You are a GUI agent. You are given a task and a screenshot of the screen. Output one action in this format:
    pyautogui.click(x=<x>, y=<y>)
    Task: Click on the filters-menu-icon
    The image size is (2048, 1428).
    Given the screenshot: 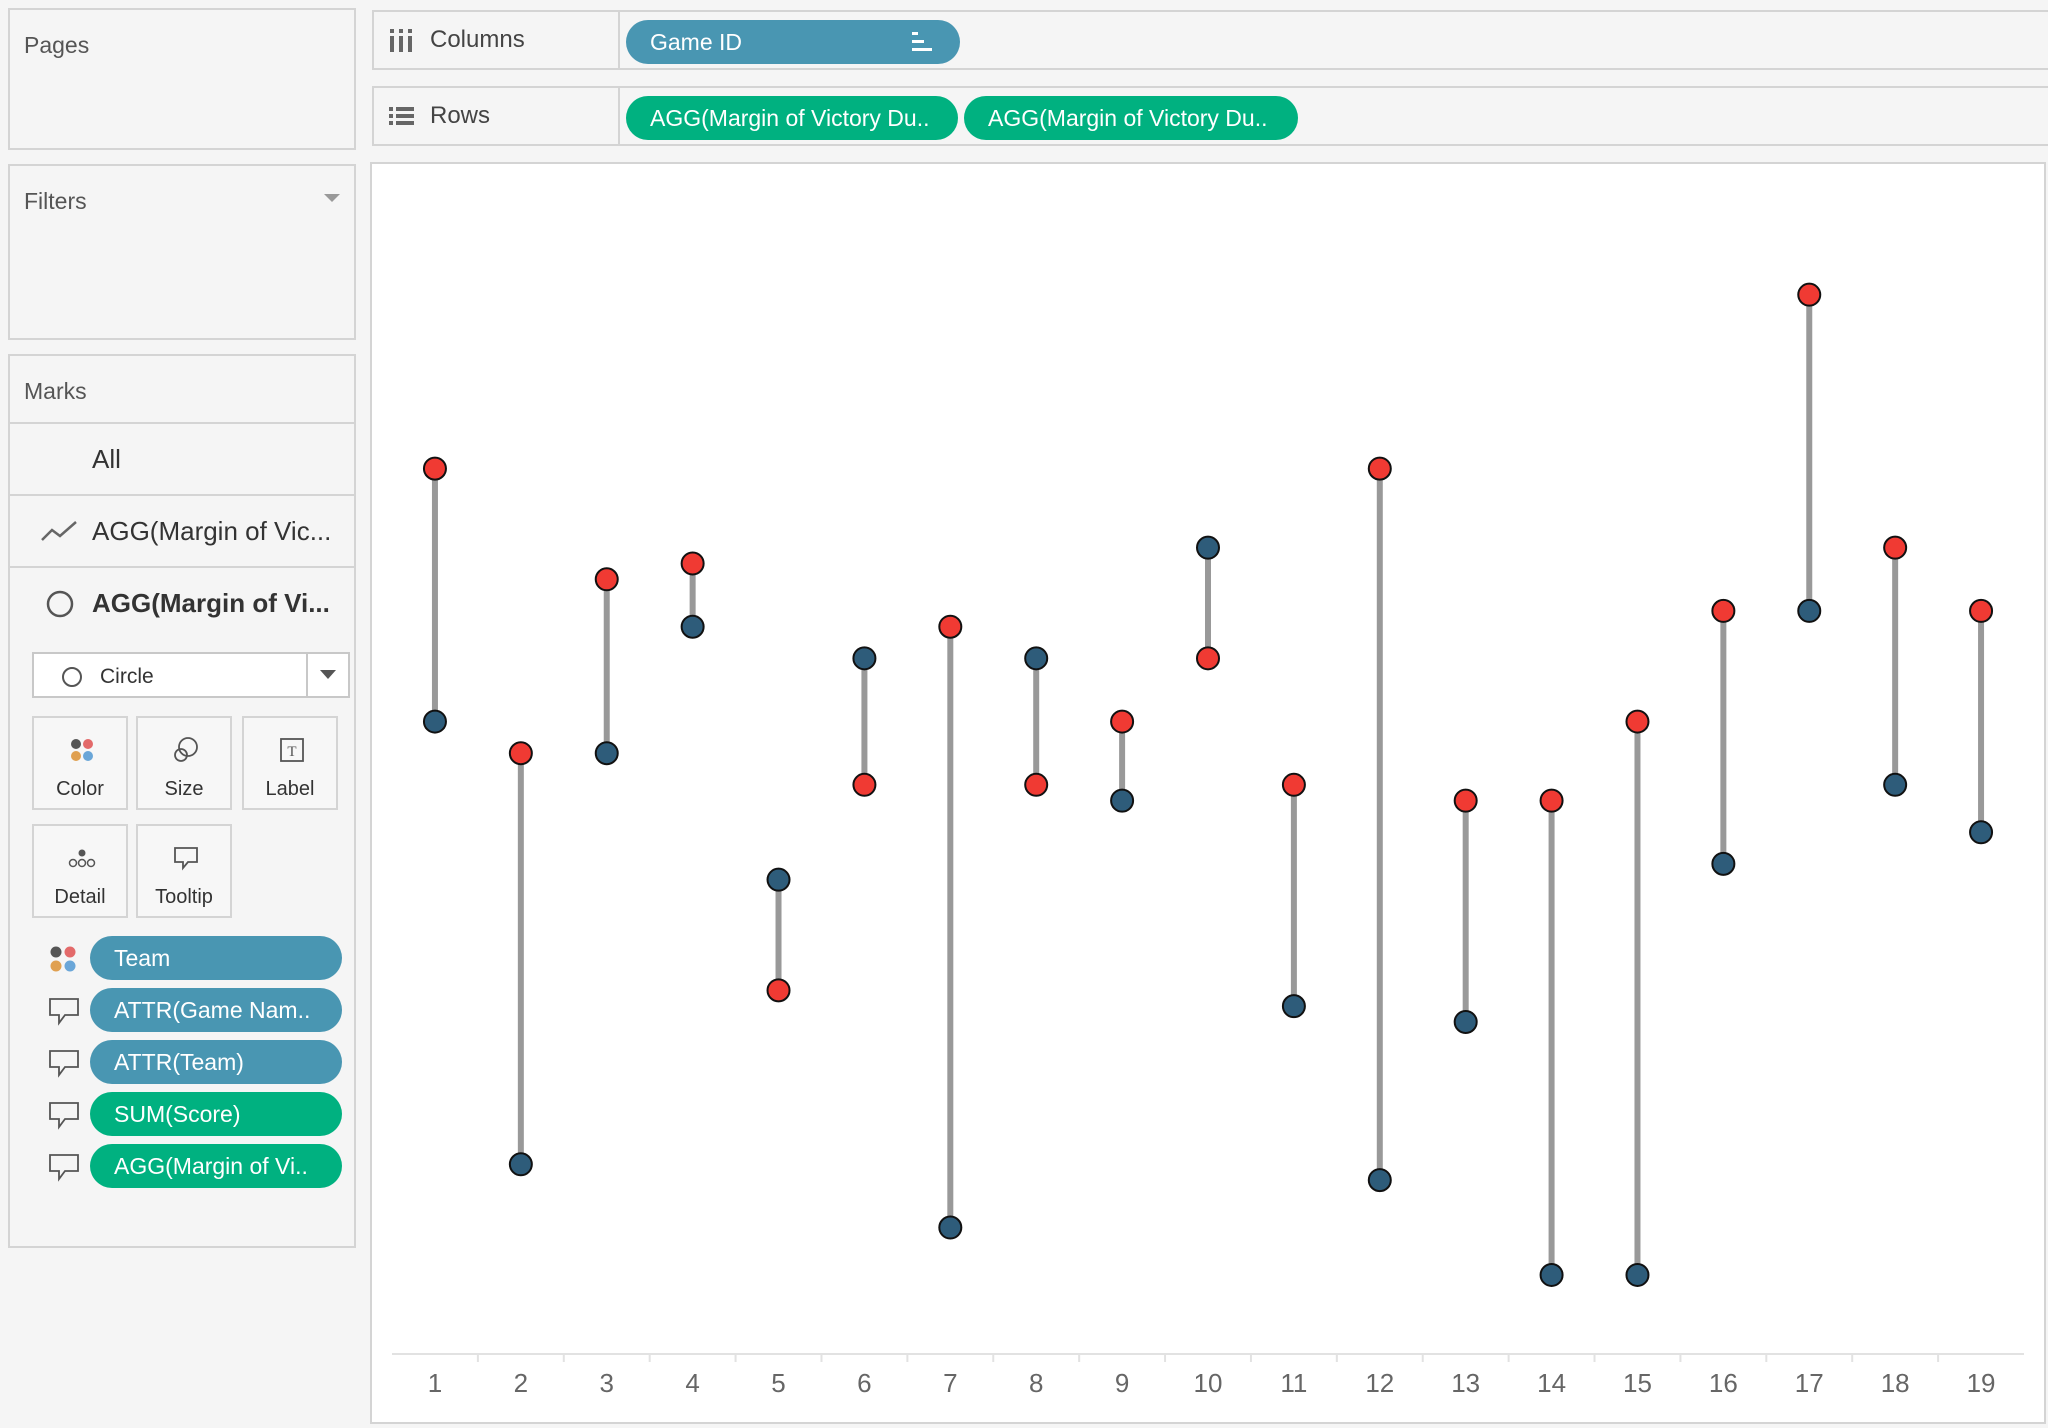 What is the action you would take?
    pyautogui.click(x=332, y=199)
    